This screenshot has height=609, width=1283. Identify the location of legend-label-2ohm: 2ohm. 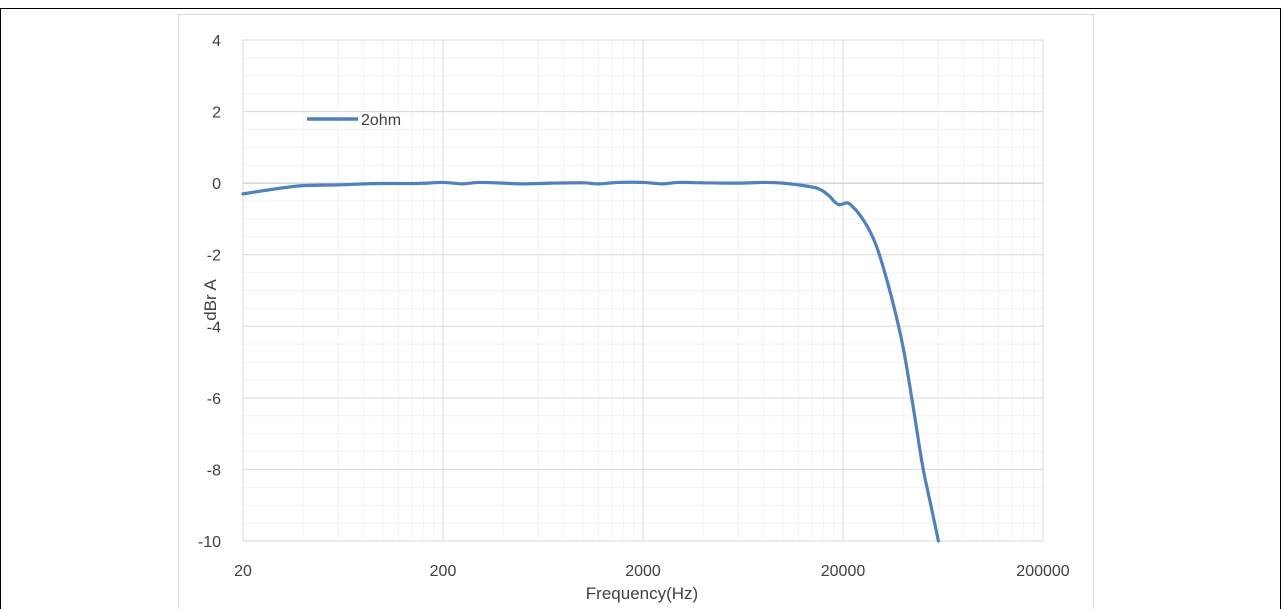
(381, 120).